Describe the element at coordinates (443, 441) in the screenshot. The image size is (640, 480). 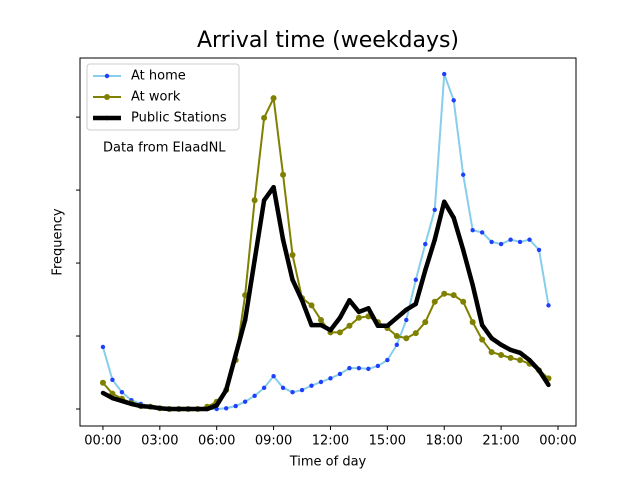
I see `x-tick-label: 18:00` at that location.